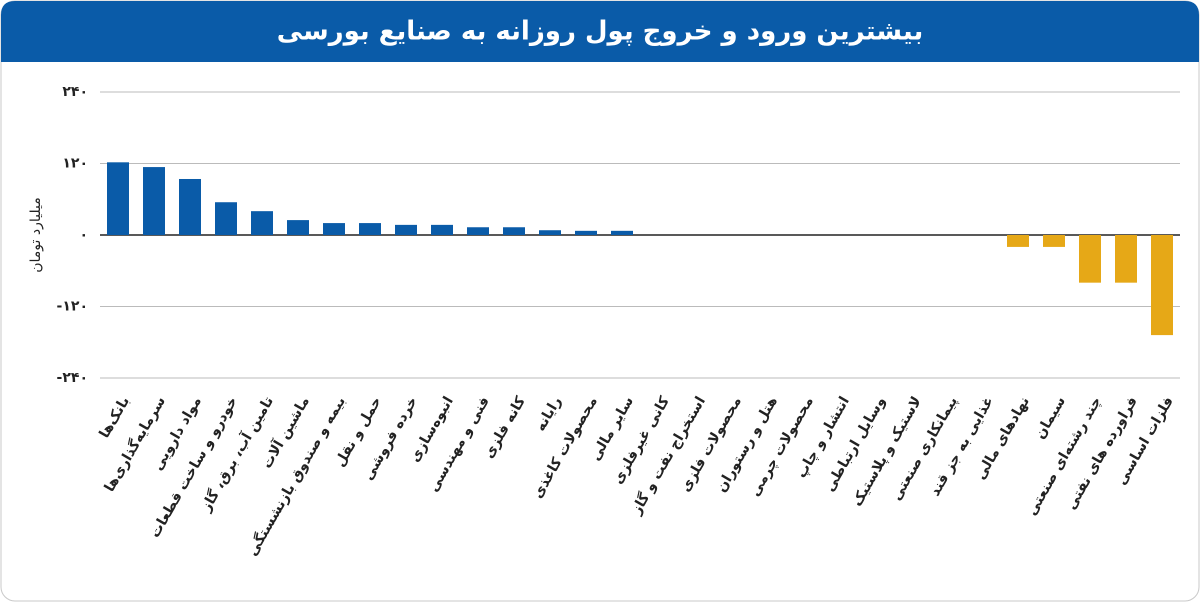 This screenshot has width=1200, height=607. Describe the element at coordinates (72, 307) in the screenshot. I see `y-tick-label: -۱۲۰` at that location.